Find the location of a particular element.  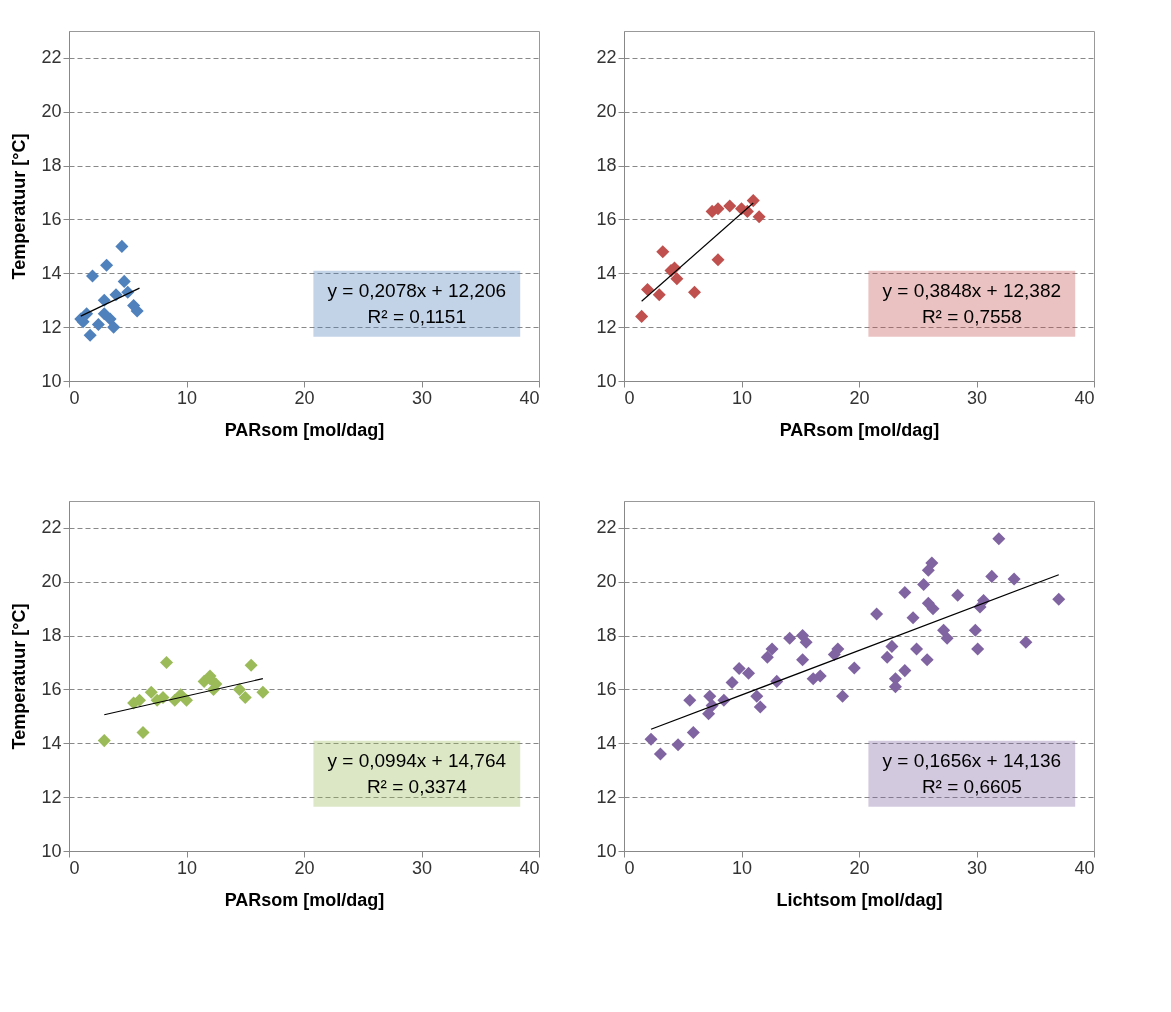

x-axis-title: Lichtsom [mol/dag] is located at coordinates (859, 899).